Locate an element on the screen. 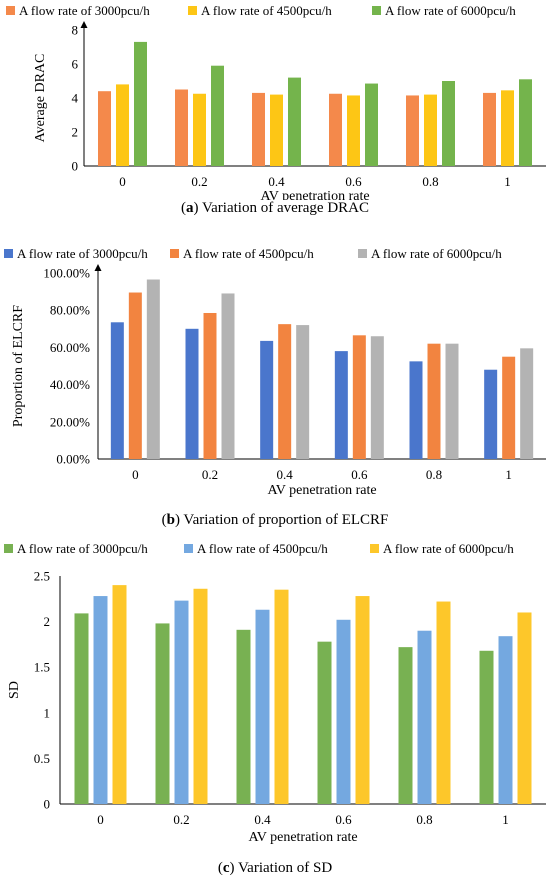  y-tick-label: 60.00% is located at coordinates (70, 347).